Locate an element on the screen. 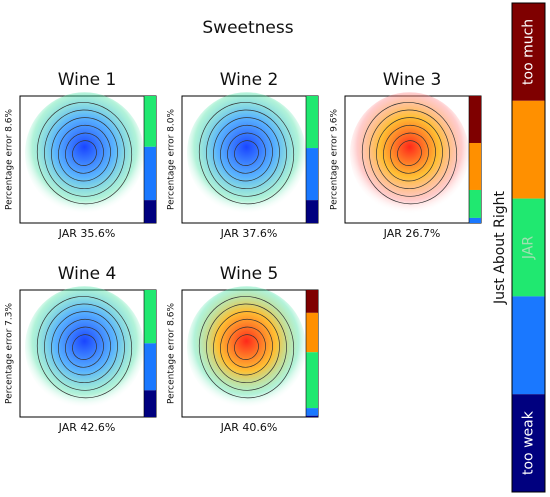 The image size is (550, 497). colorbar-tick-label: too much is located at coordinates (529, 52).